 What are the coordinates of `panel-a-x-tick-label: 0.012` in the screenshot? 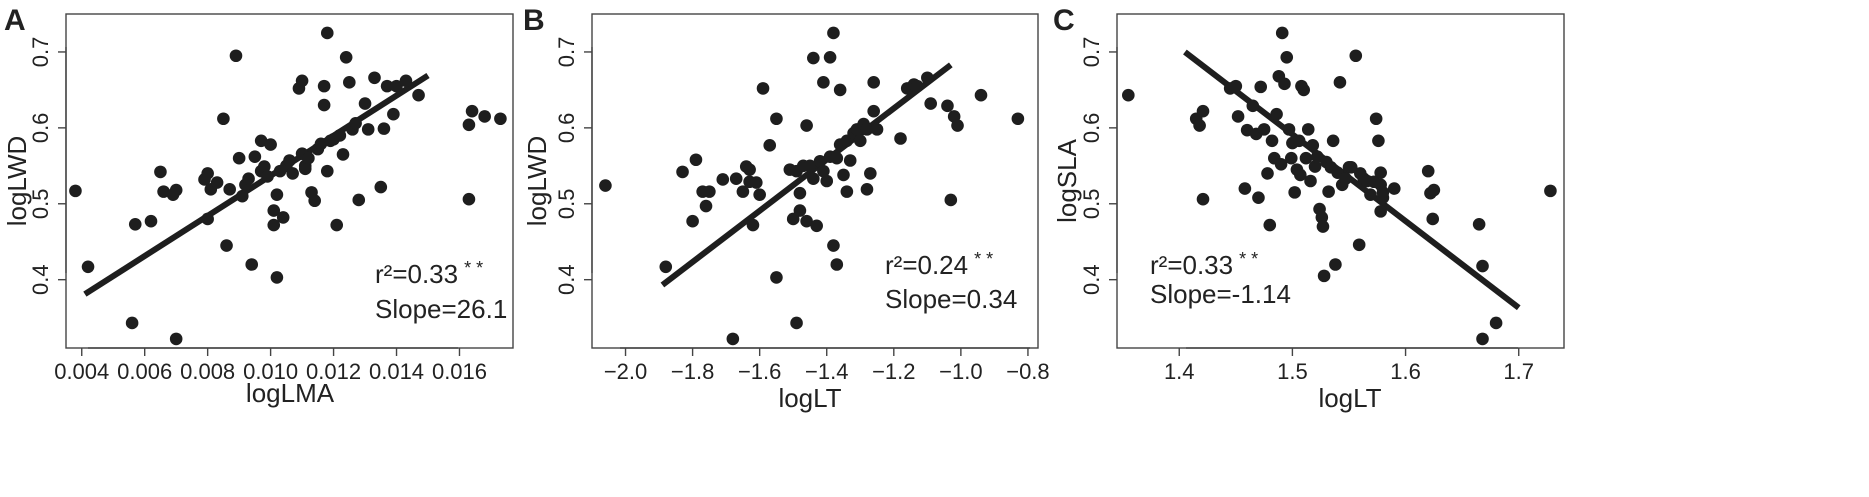 It's located at (333, 371).